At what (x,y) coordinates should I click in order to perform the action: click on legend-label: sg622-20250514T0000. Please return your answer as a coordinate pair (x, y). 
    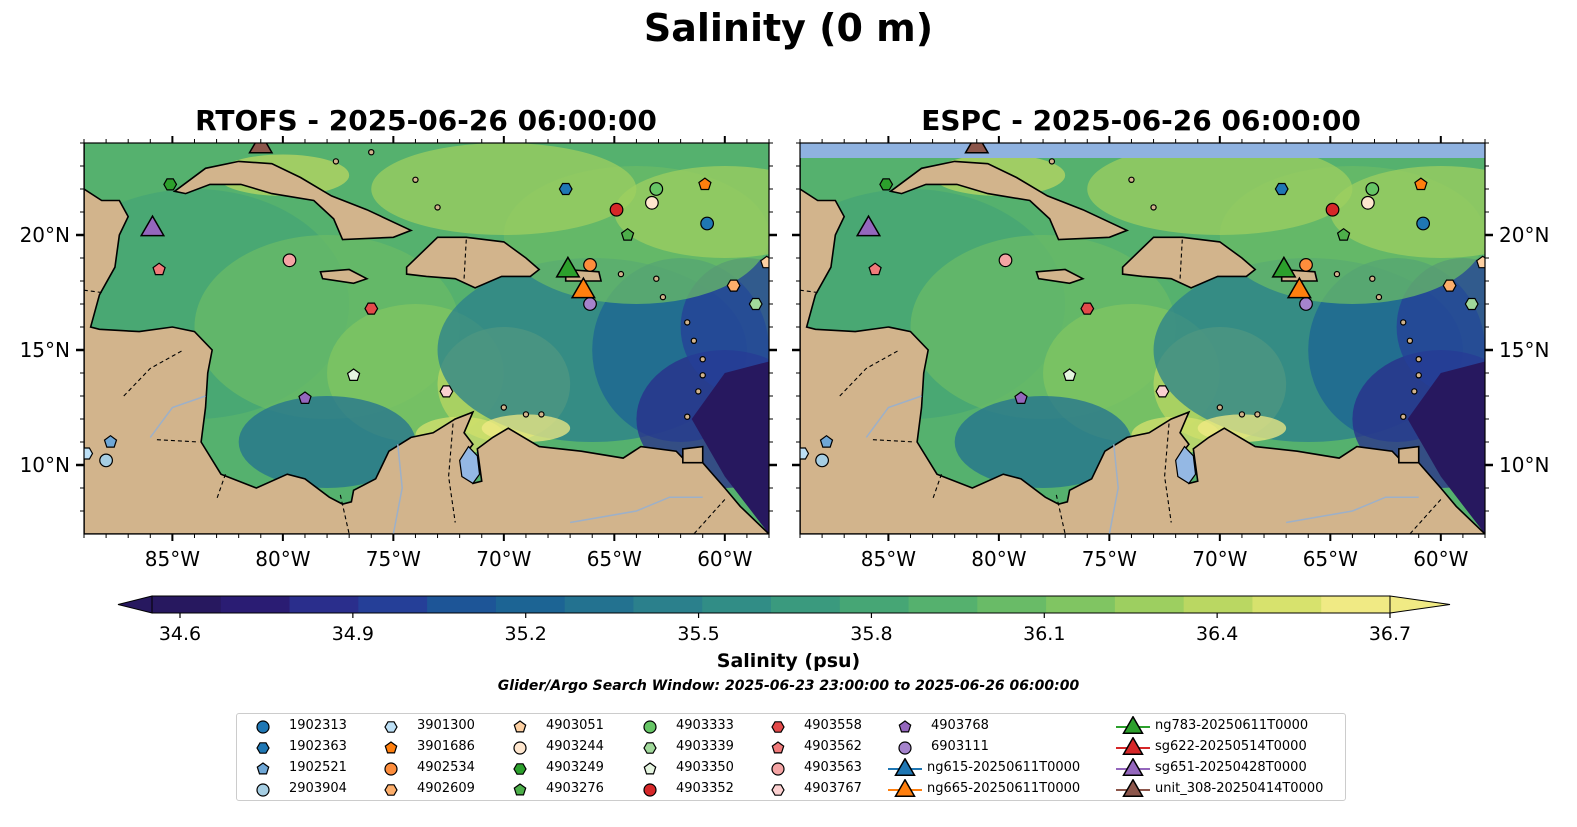
    Looking at the image, I should click on (1231, 746).